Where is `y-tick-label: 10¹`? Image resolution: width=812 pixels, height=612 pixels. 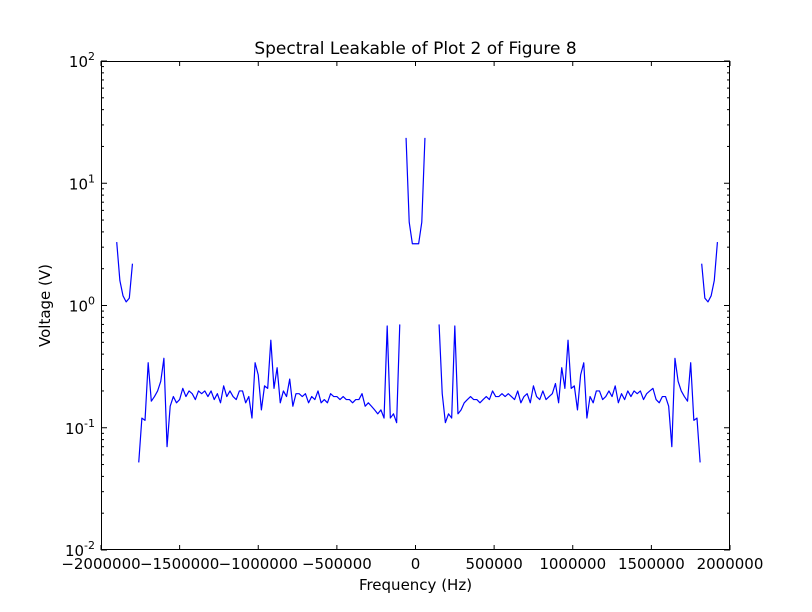 y-tick-label: 10¹ is located at coordinates (82, 182).